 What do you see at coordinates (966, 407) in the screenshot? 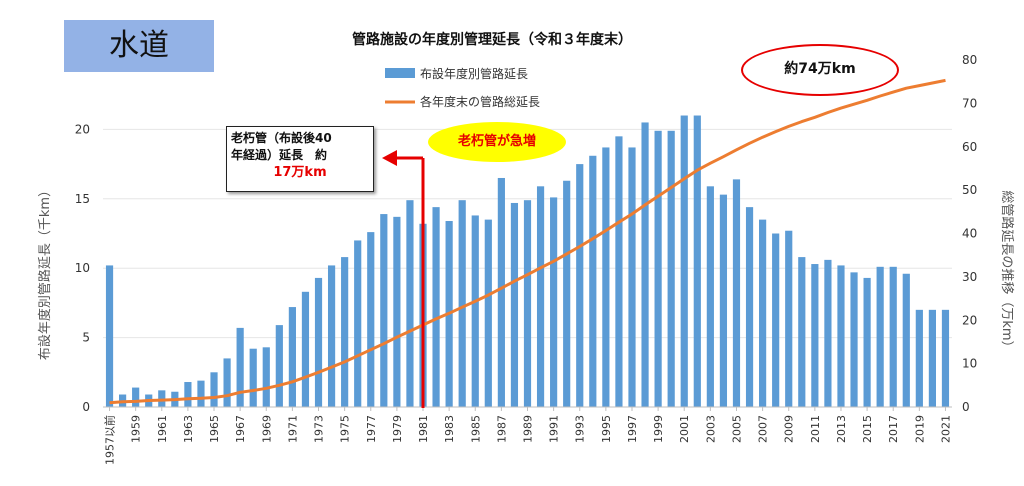
I see `y2-tick-label: 0` at bounding box center [966, 407].